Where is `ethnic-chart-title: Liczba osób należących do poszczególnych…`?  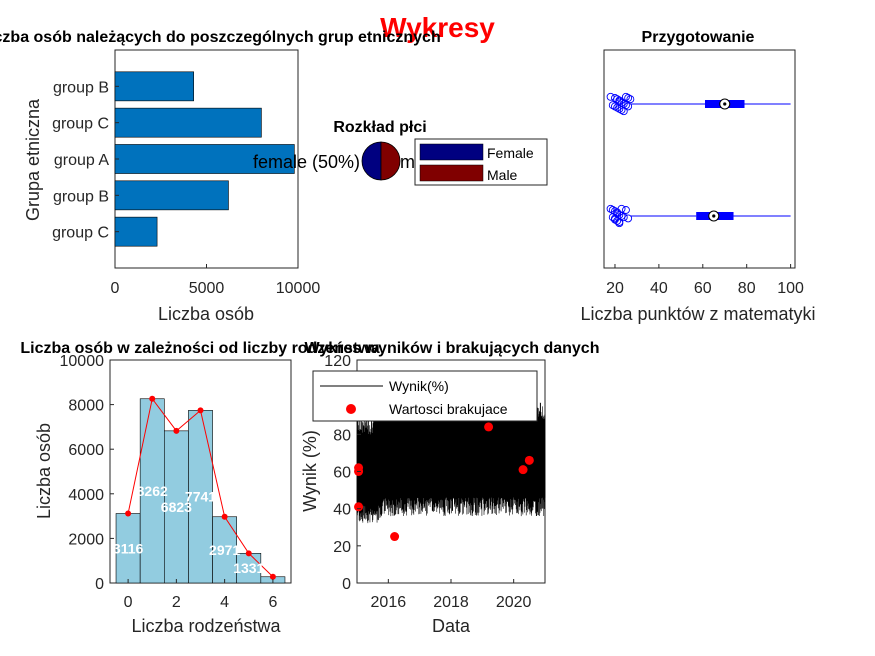
ethnic-chart-title: Liczba osób należących do poszczególnych… is located at coordinates (220, 37).